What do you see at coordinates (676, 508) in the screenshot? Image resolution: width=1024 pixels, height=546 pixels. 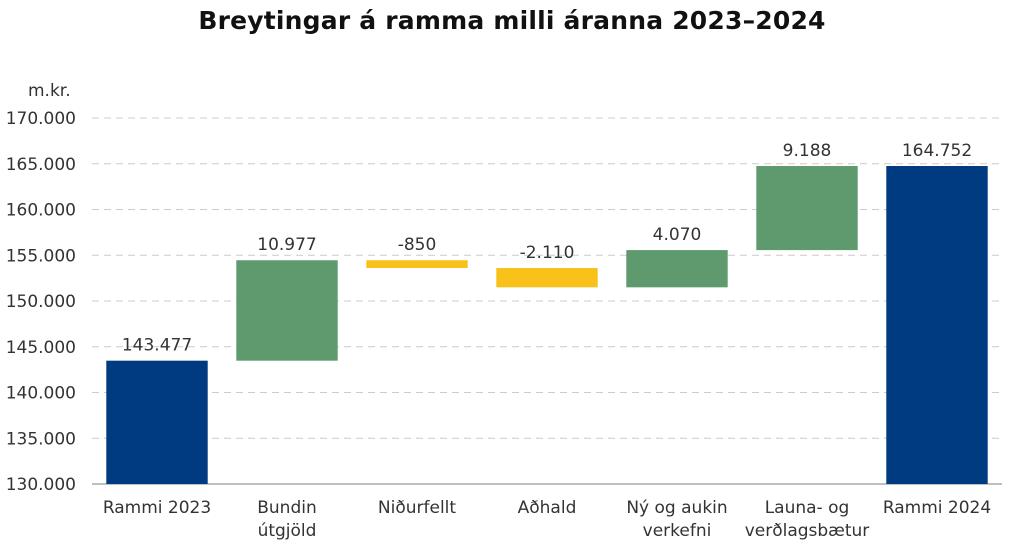 I see `category-label-line: Ný og aukin` at bounding box center [676, 508].